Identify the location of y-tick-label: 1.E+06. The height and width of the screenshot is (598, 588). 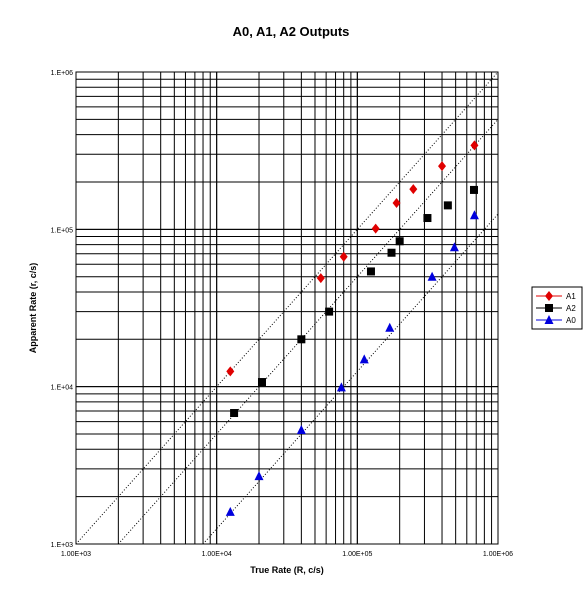
(62, 73).